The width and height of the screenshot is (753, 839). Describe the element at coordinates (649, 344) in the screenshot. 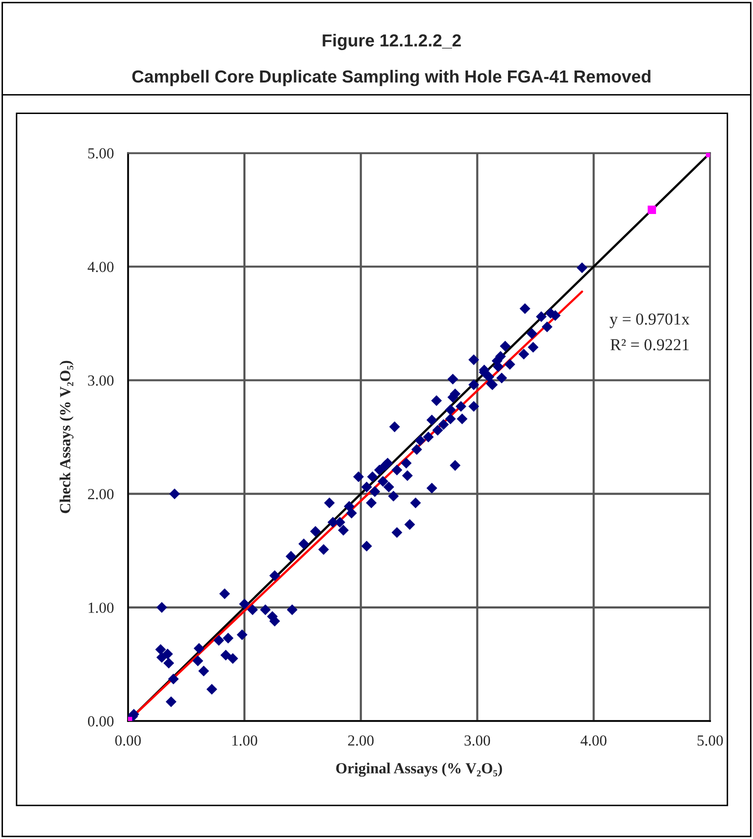

I see `annotation: R² = 0.9221` at that location.